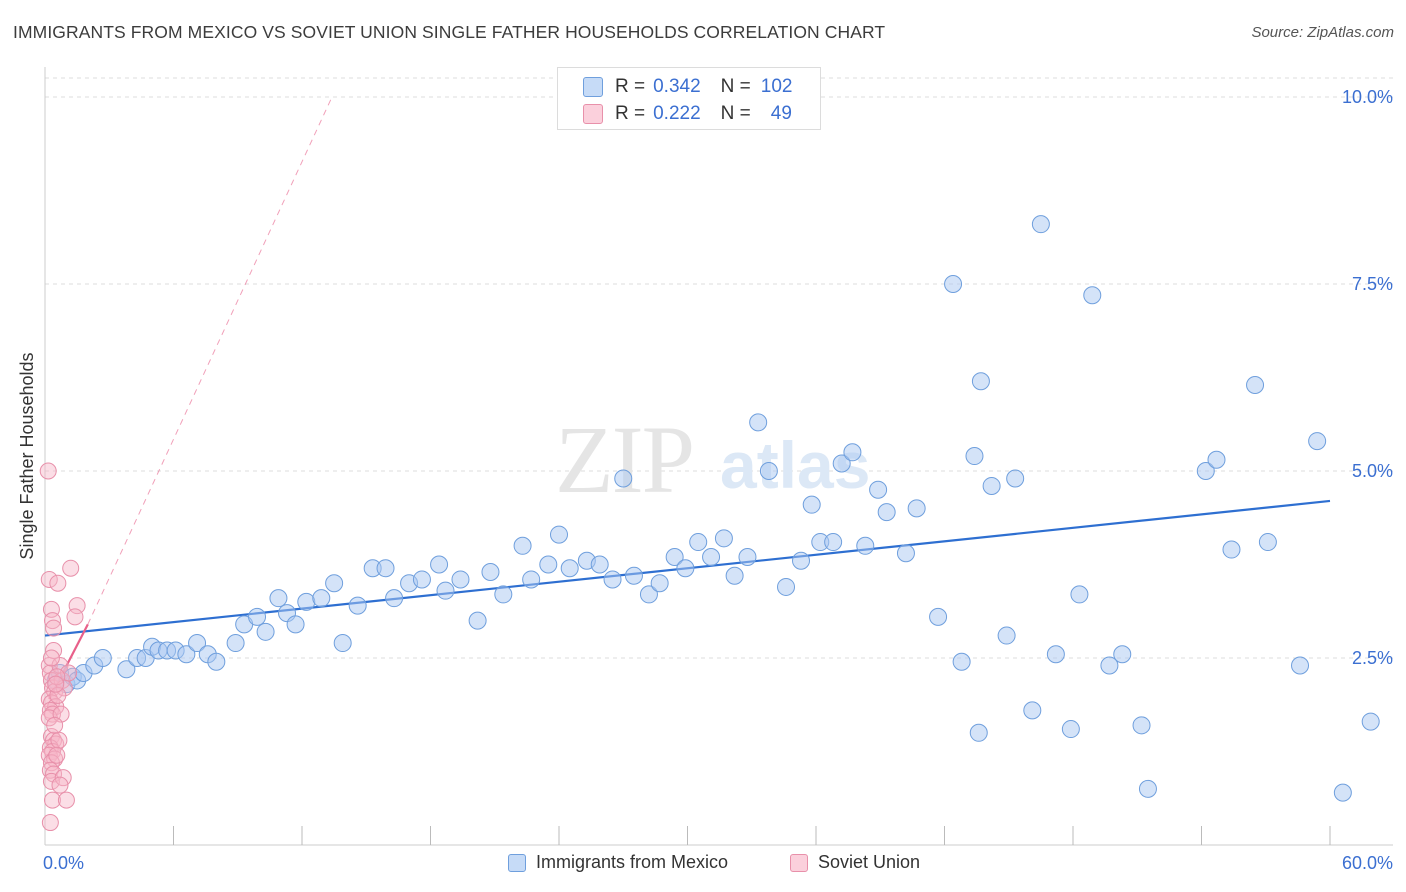 This screenshot has height=892, width=1406. Describe the element at coordinates (1372, 471) in the screenshot. I see `y-tick-label: 5.0%` at that location.